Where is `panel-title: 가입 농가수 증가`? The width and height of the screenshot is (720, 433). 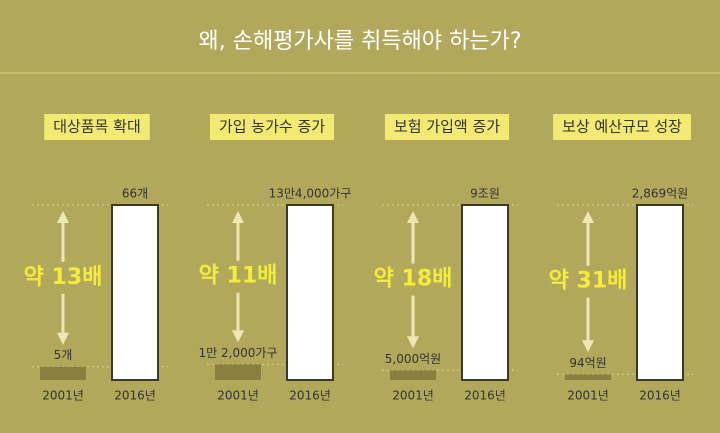
panel-title: 가입 농가수 증가 is located at coordinates (272, 127).